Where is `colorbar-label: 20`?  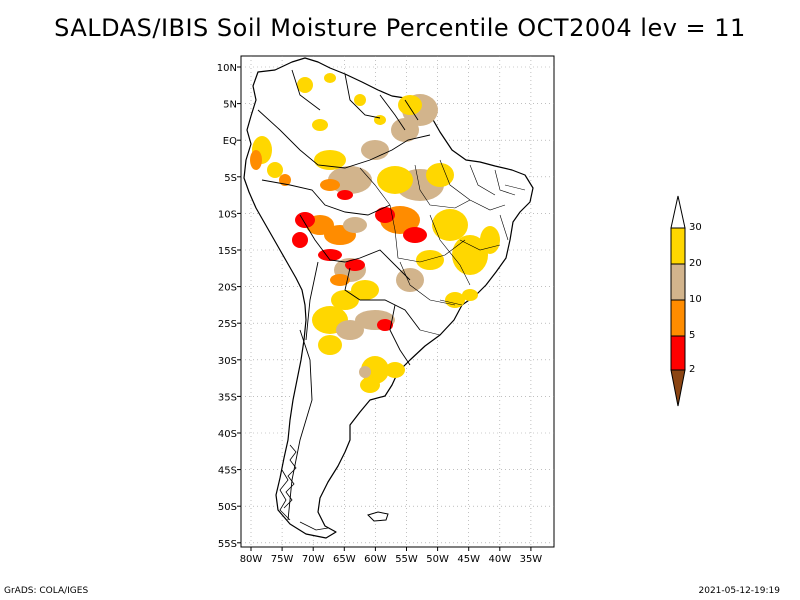
colorbar-label: 20 is located at coordinates (695, 263).